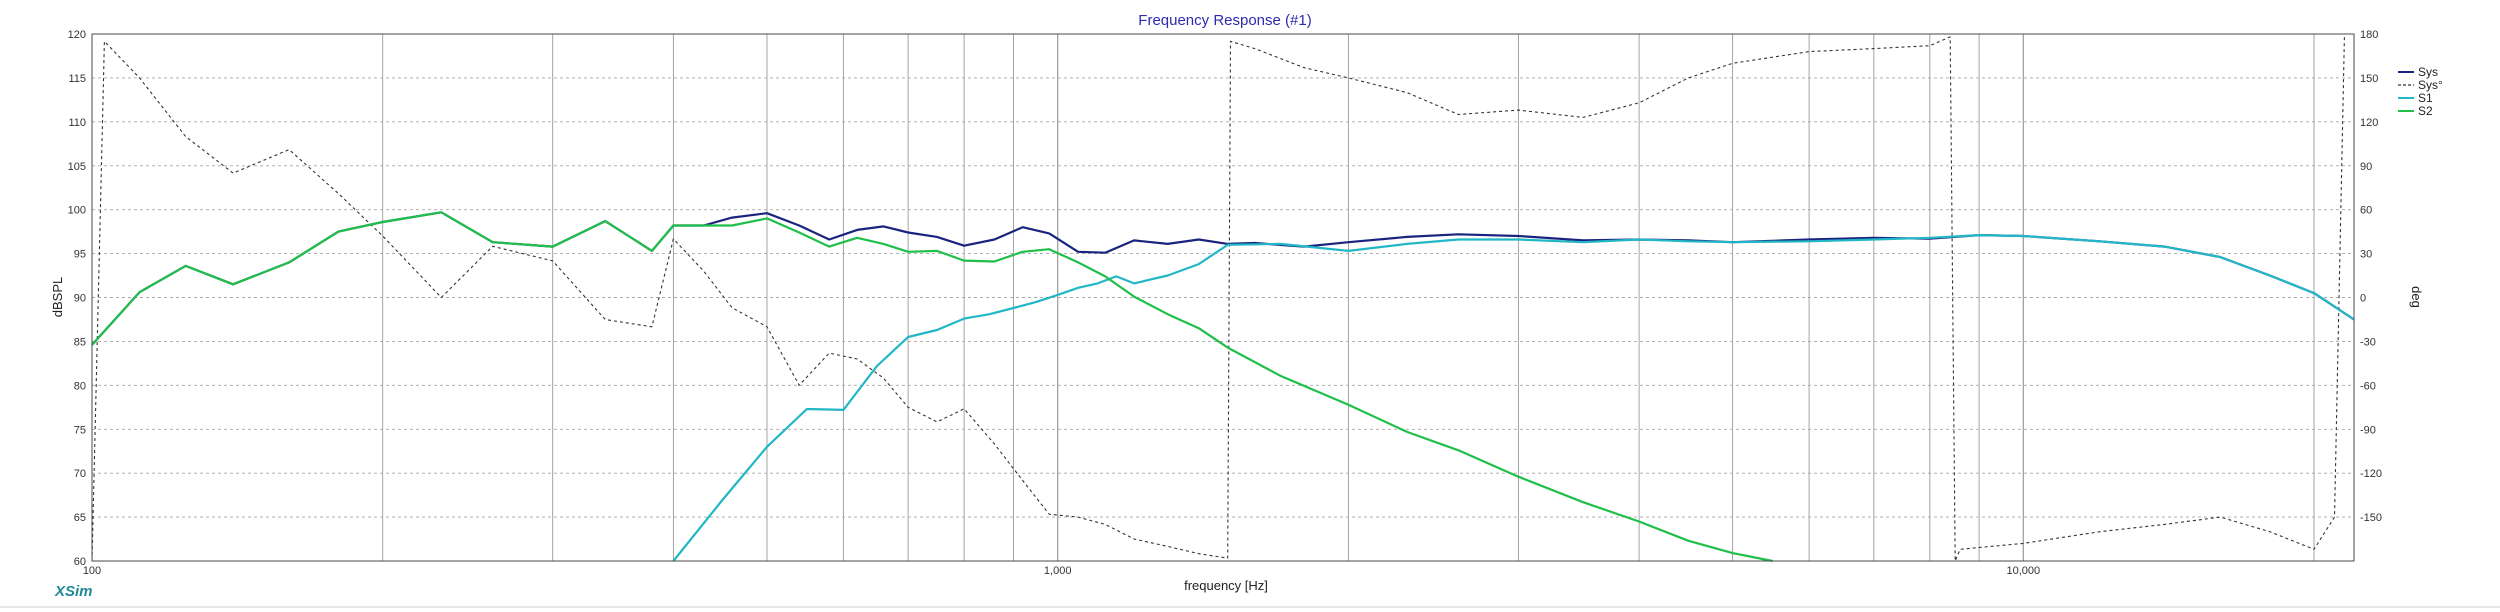 The height and width of the screenshot is (612, 2500). I want to click on y2-tick-label: 150, so click(2369, 79).